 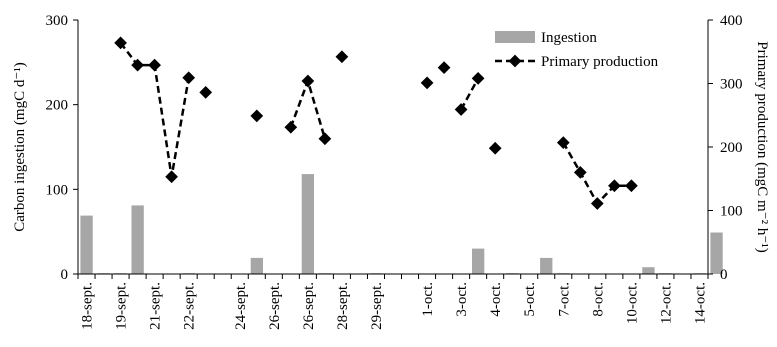 I want to click on y-right-tick-label: 0, so click(x=724, y=275).